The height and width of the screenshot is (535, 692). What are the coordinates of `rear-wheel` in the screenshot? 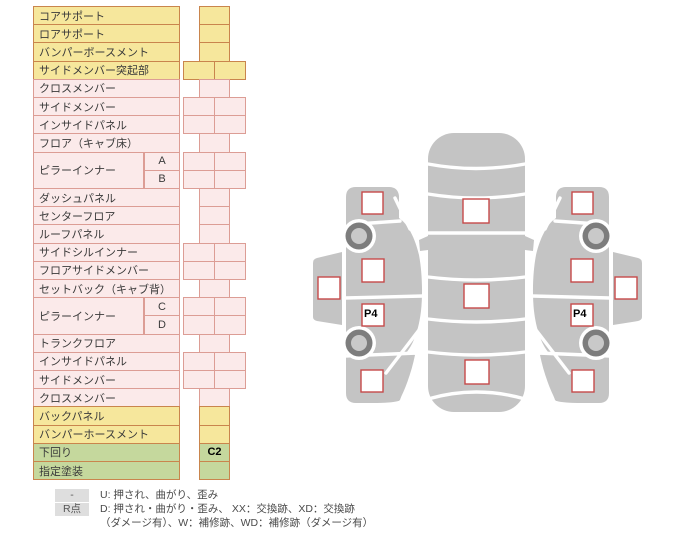 It's located at (359, 343).